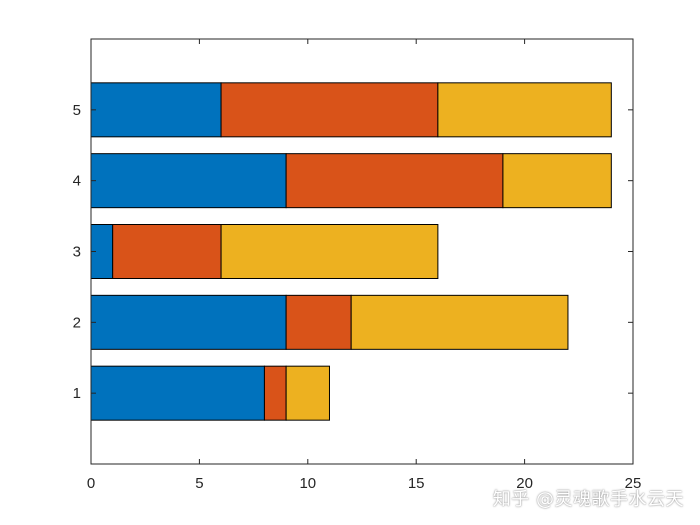  What do you see at coordinates (199, 483) in the screenshot?
I see `x-tick-label-5: 5` at bounding box center [199, 483].